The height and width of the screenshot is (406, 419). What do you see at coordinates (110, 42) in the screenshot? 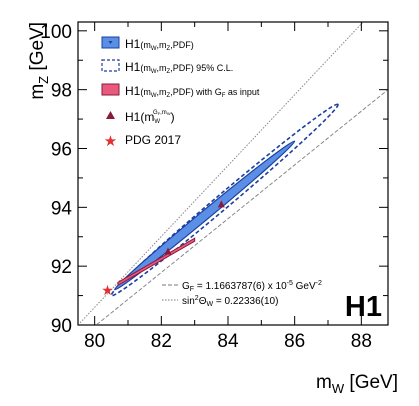
I see `legend-marker-triangle` at bounding box center [110, 42].